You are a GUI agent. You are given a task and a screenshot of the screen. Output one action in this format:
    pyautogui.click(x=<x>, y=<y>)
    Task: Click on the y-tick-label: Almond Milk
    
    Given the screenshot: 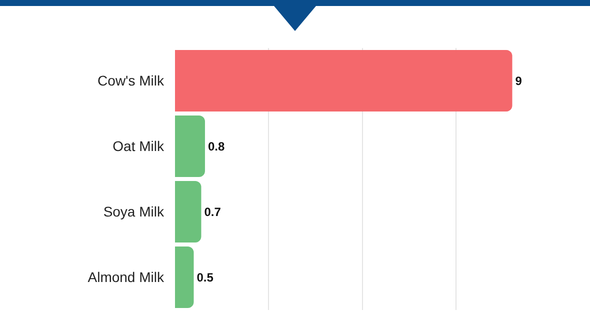 What is the action you would take?
    pyautogui.click(x=126, y=277)
    